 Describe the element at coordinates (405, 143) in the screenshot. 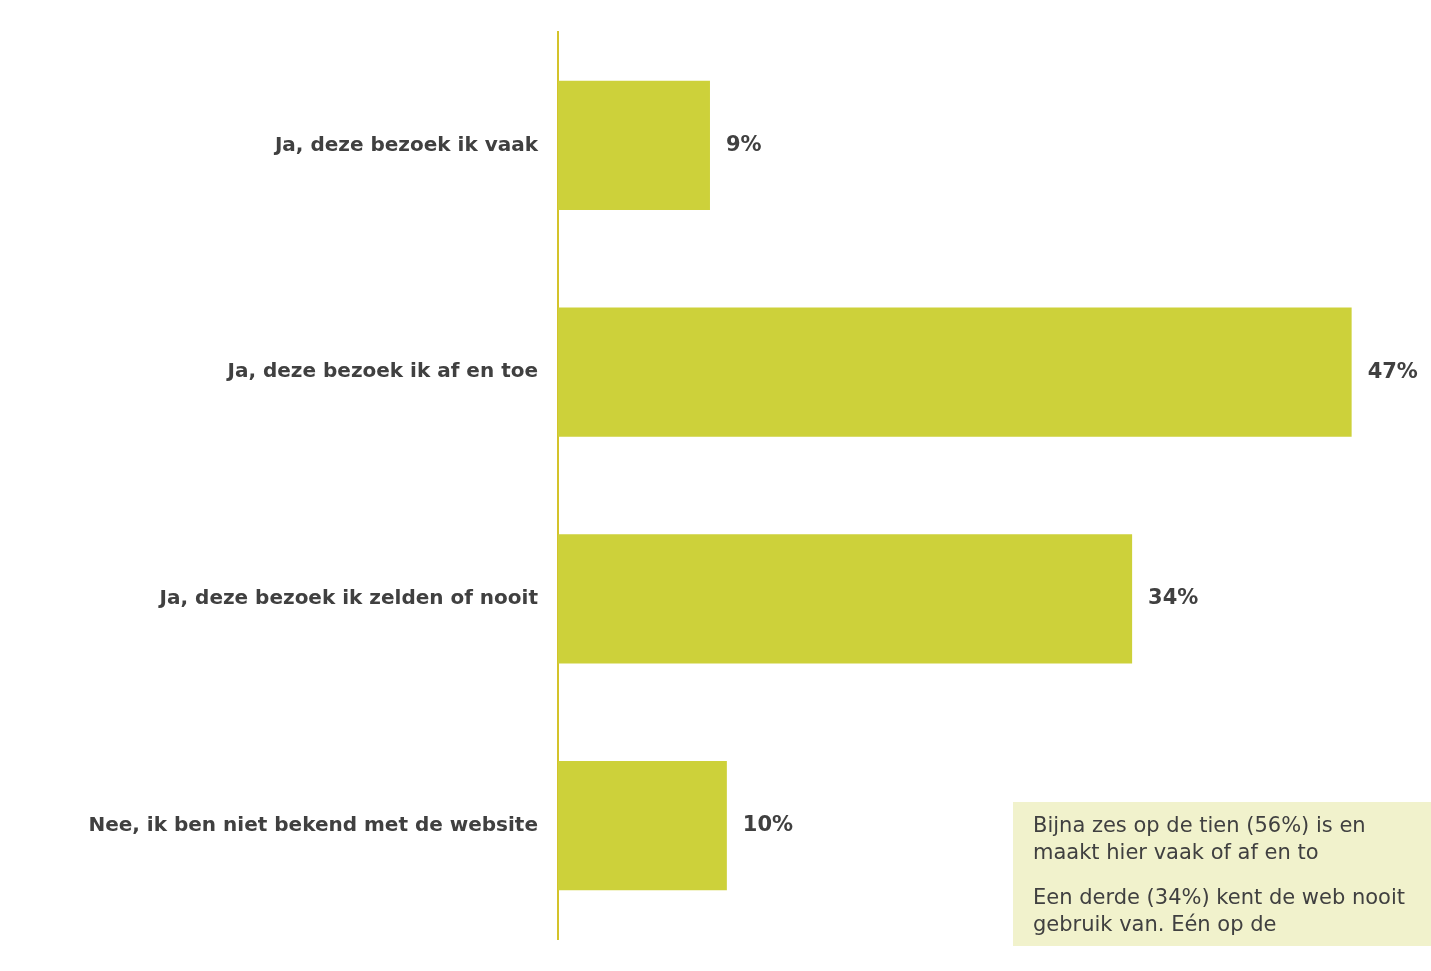

I see `y-tick-label: Ja, deze bezoek ik vaak` at that location.